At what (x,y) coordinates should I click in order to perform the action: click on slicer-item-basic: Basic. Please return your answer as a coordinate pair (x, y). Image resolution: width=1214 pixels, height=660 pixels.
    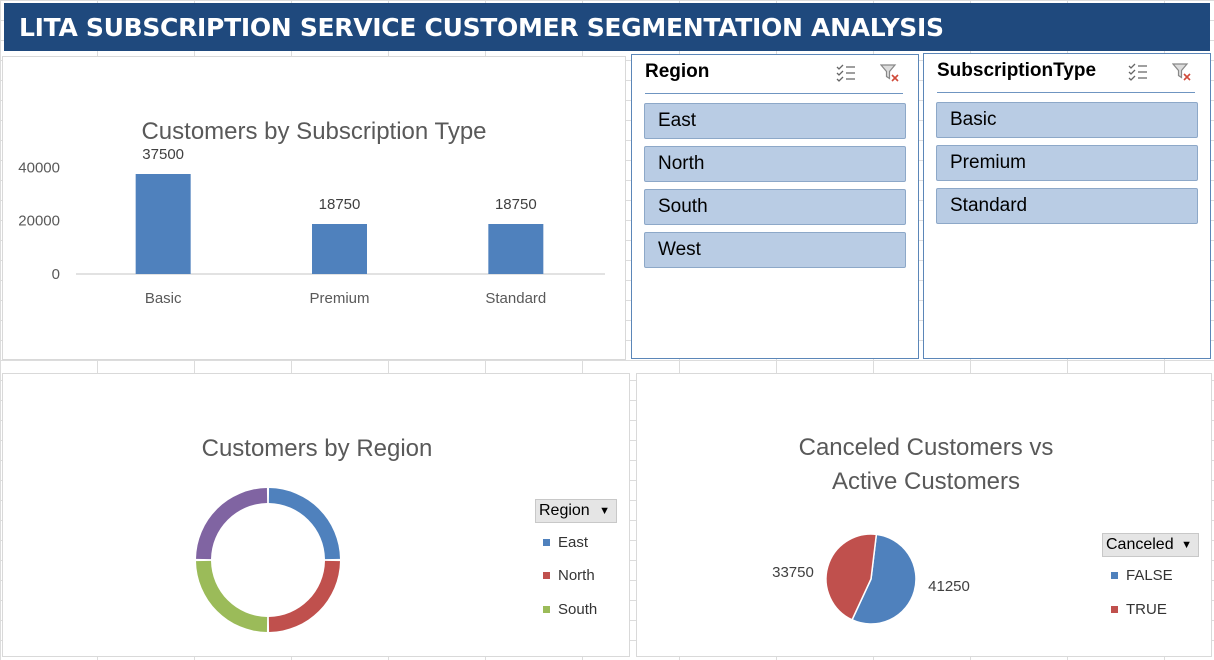
    Looking at the image, I should click on (1067, 120).